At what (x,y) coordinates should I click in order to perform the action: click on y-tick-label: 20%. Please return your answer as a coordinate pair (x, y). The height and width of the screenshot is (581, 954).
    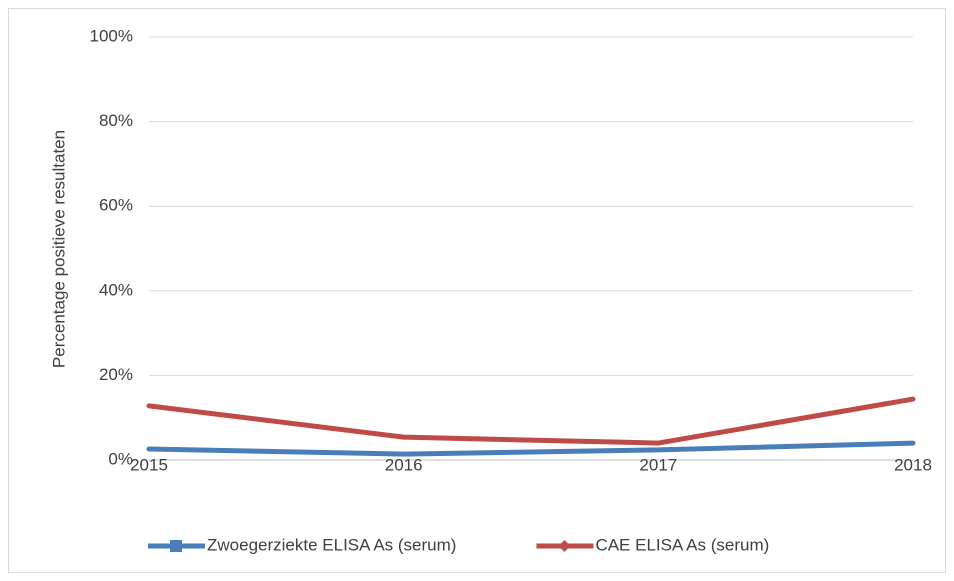
    Looking at the image, I should click on (116, 374).